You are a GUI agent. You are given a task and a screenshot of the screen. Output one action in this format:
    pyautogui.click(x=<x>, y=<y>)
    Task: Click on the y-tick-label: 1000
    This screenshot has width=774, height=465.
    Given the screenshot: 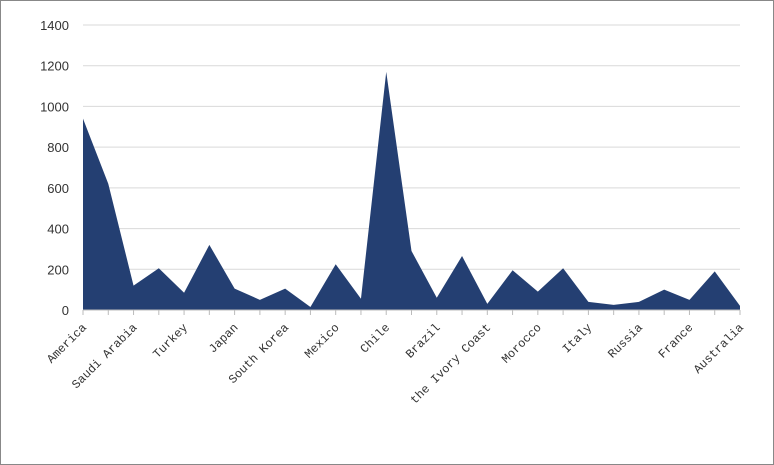 What is the action you would take?
    pyautogui.click(x=54, y=106)
    